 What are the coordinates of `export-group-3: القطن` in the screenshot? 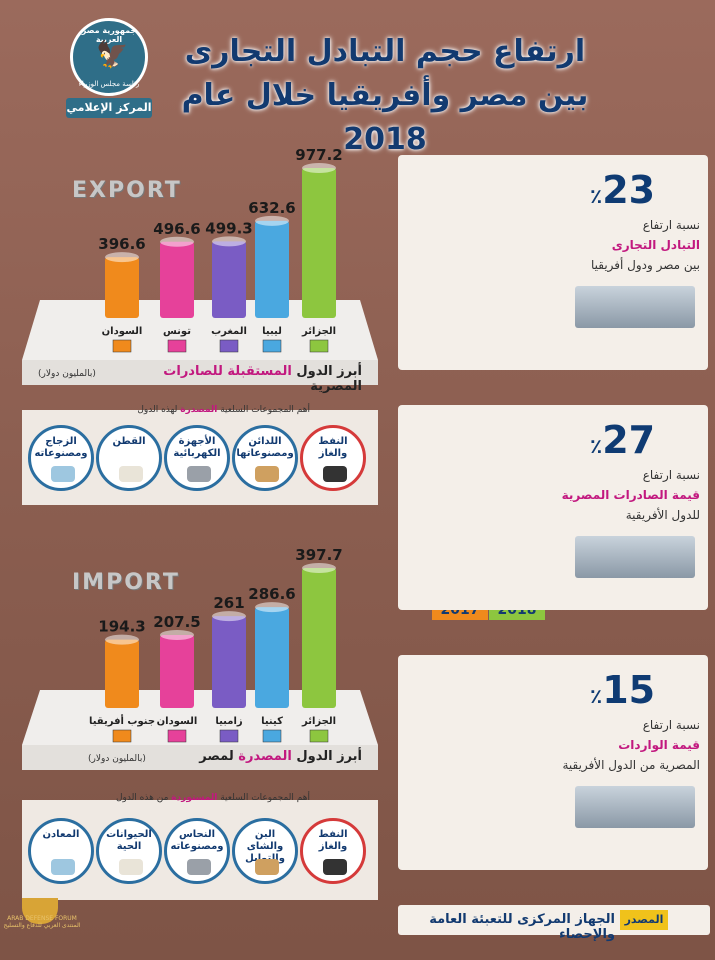 It's located at (129, 458).